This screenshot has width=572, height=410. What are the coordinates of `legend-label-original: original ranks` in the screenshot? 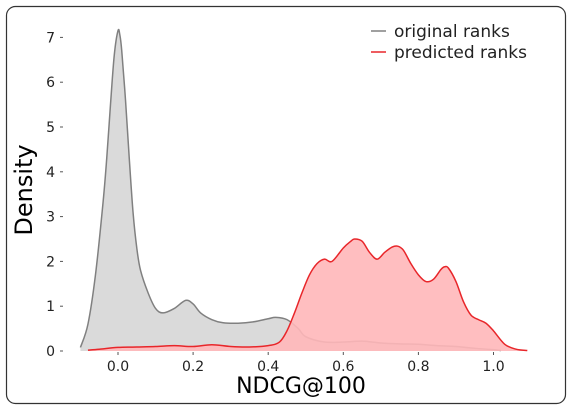 It's located at (452, 32).